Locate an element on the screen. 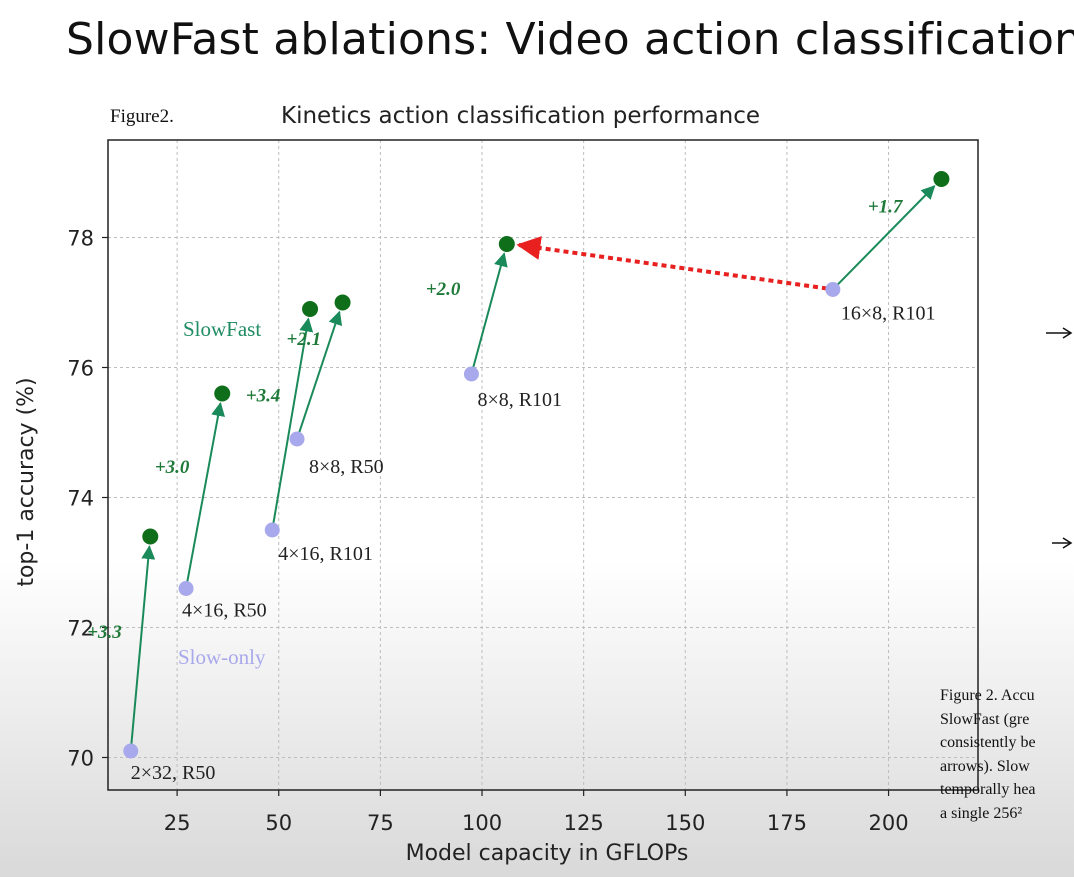  config-label: 8×8, R101 is located at coordinates (519, 400).